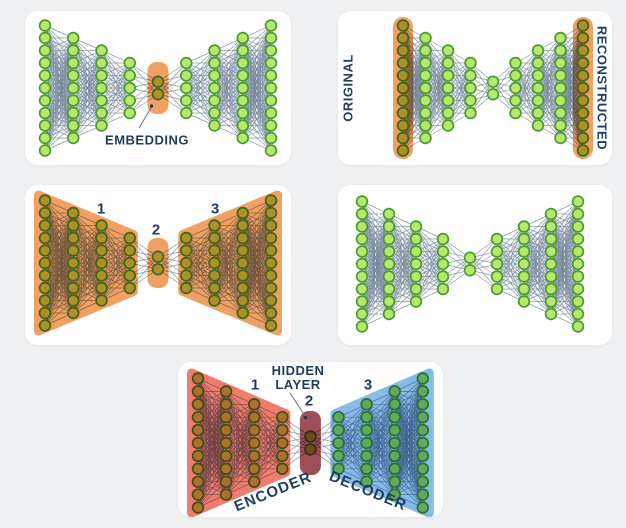  I want to click on encoder-decoder-network-diagram, so click(310, 442).